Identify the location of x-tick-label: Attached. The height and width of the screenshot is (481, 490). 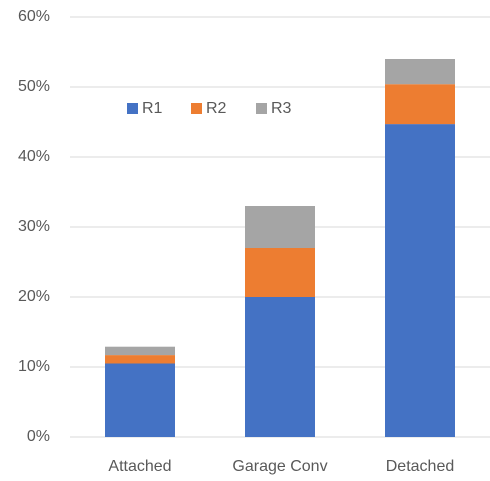
(139, 466).